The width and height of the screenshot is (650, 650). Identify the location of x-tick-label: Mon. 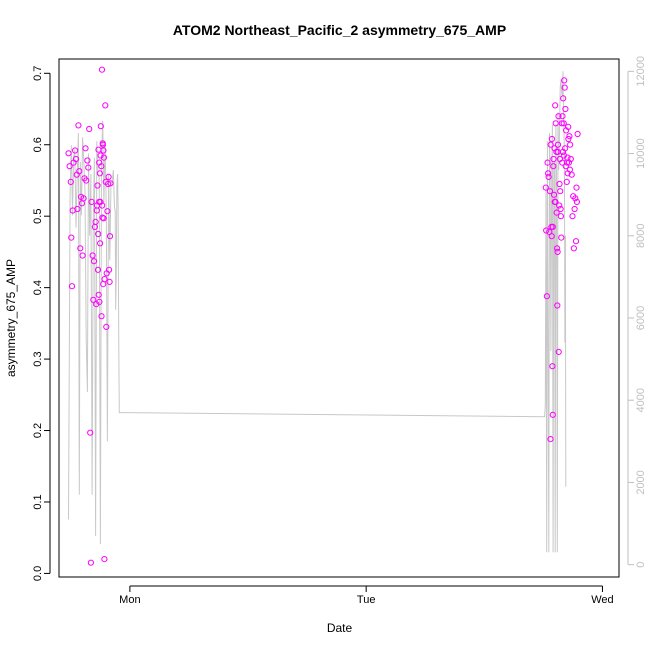
(129, 600).